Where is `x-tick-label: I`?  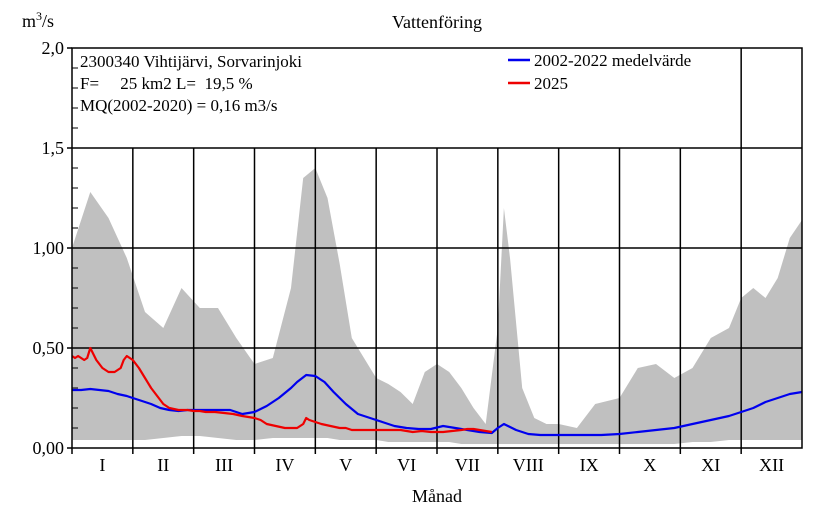 x-tick-label: I is located at coordinates (102, 465).